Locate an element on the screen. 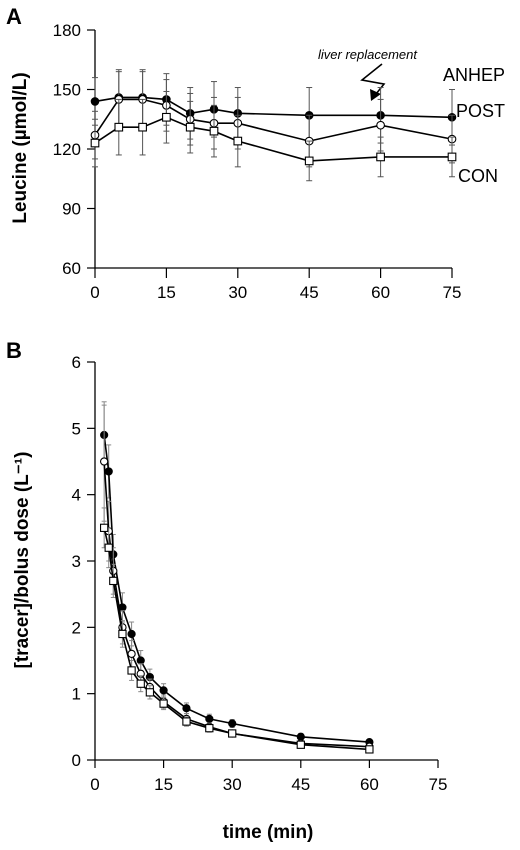 Image resolution: width=520 pixels, height=850 pixels. y-tick-label: 0 is located at coordinates (76, 760).